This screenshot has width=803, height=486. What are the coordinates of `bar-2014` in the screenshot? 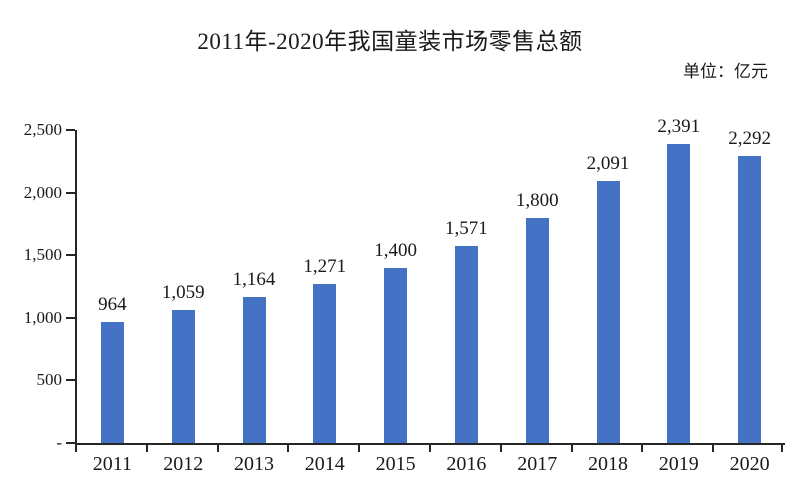 It's located at (325, 363).